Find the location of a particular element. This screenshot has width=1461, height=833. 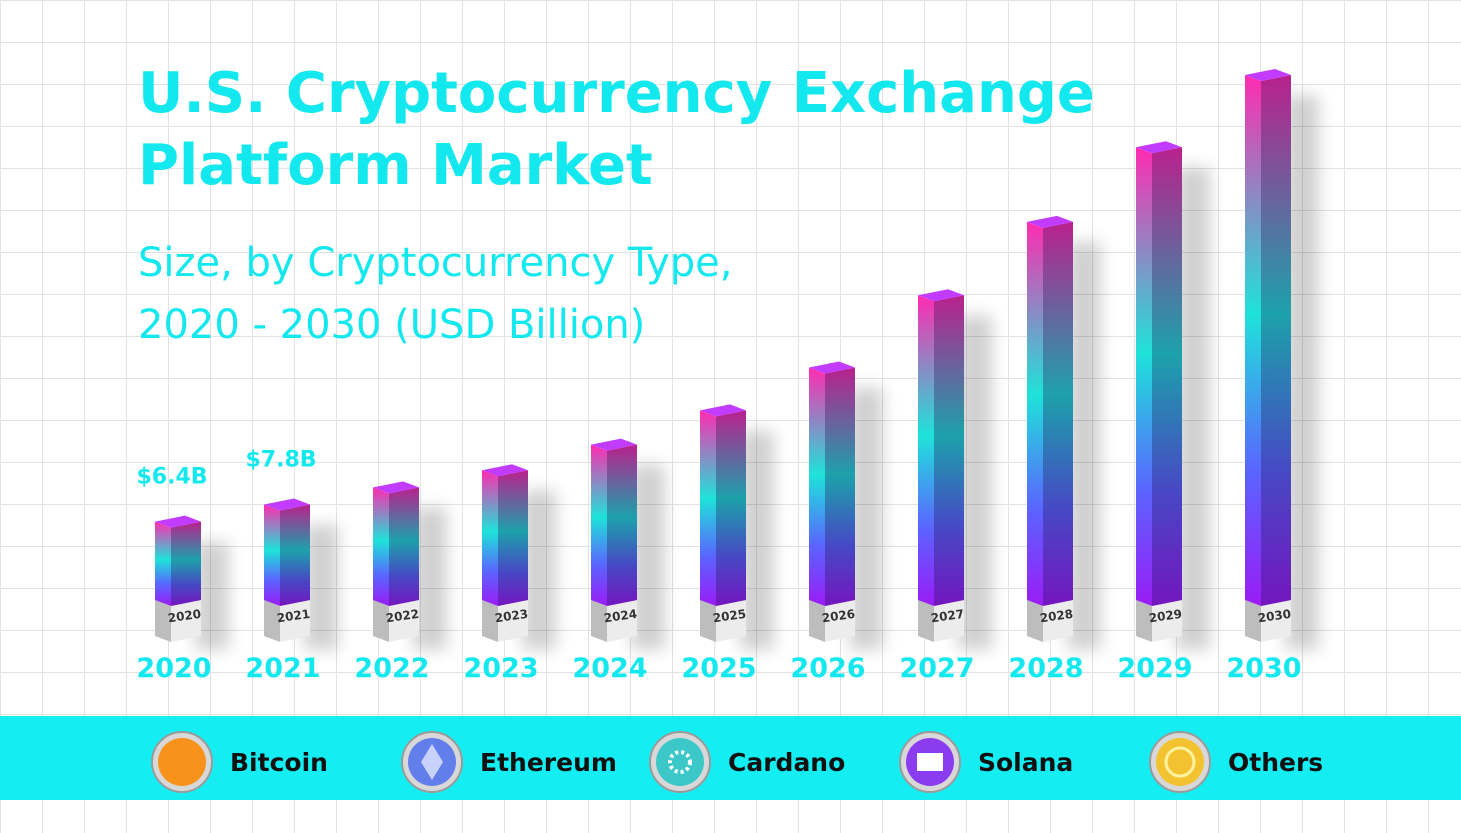

pedestal-label: 2030 is located at coordinates (1274, 616).